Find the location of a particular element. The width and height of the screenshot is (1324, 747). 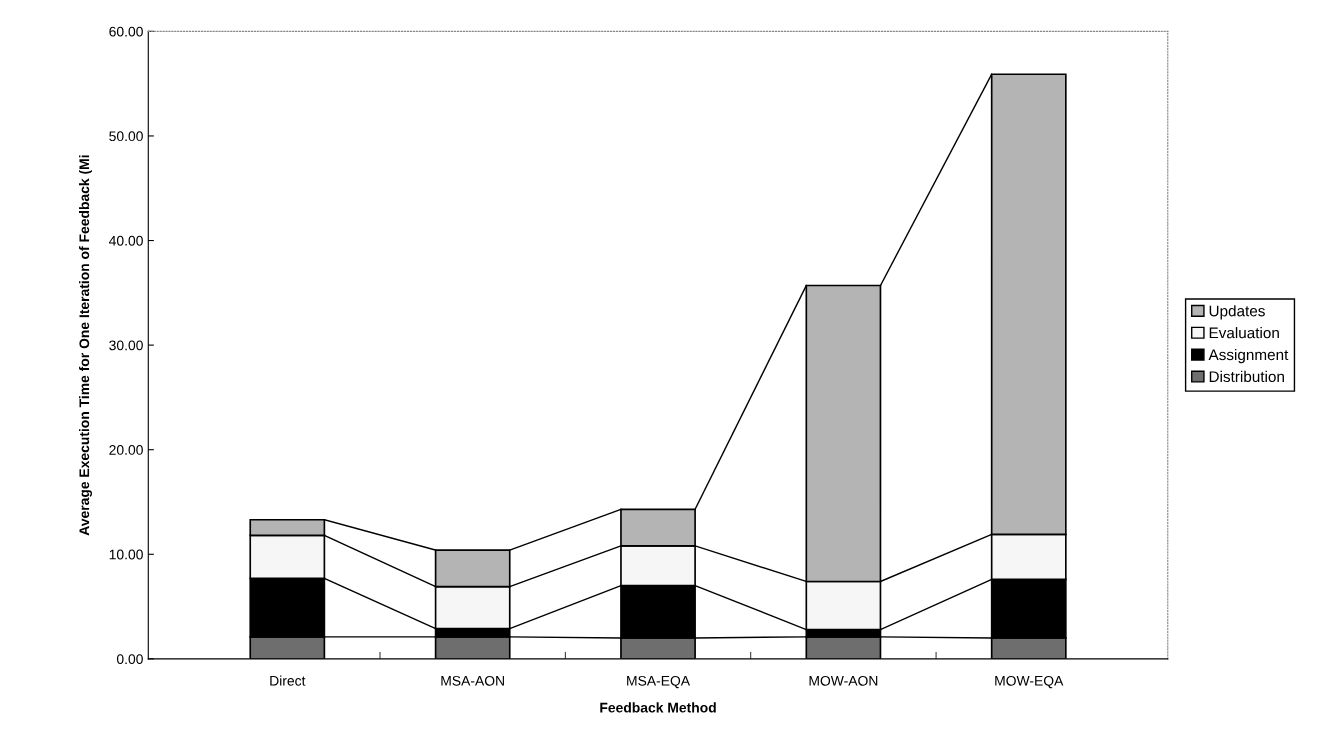

y-tick-label: 0.00 is located at coordinates (129, 659).